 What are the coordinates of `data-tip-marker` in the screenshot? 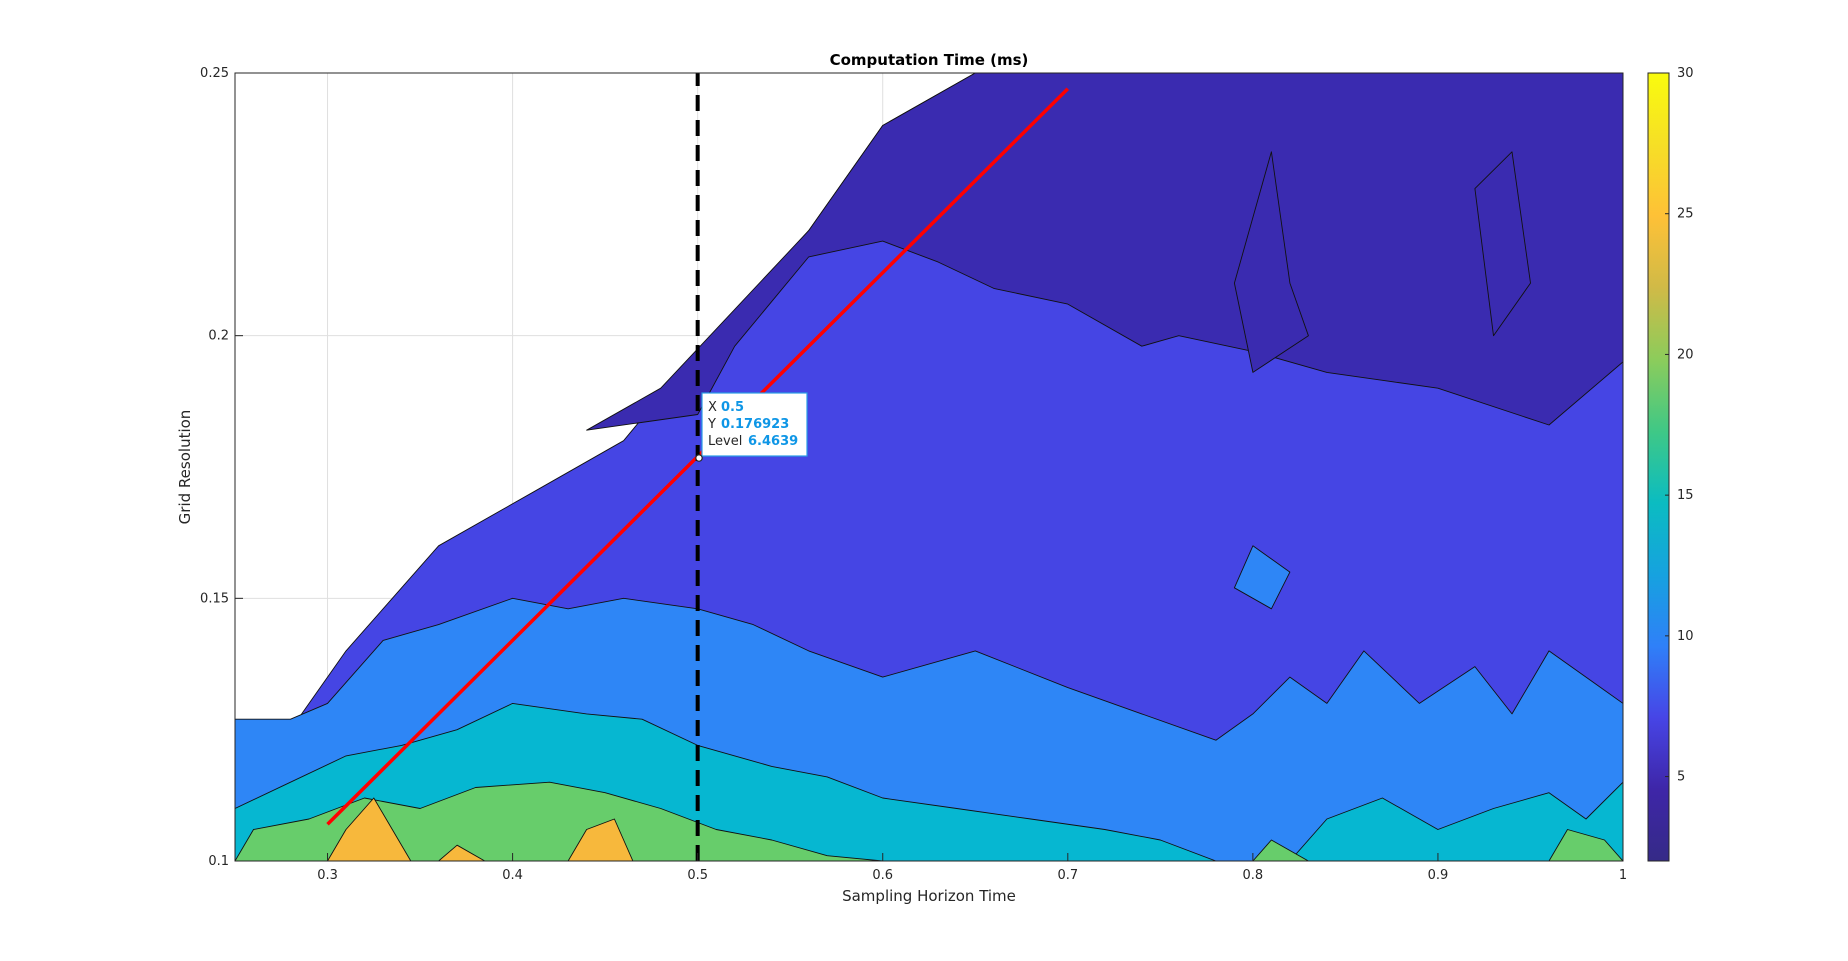 It's located at (699, 458).